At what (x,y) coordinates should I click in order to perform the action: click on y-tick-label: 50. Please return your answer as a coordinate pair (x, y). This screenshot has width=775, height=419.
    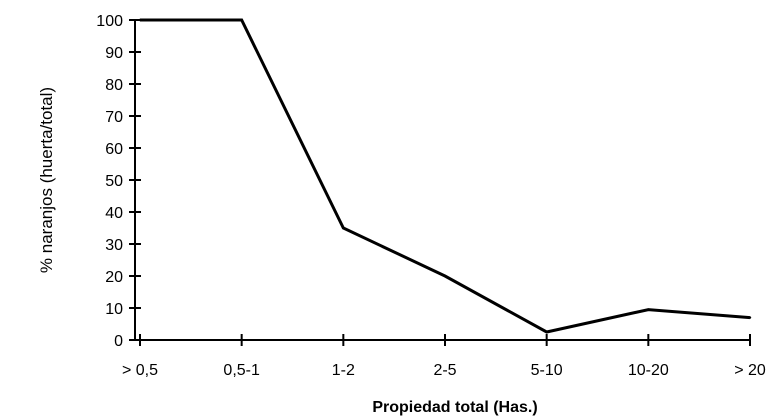
    Looking at the image, I should click on (114, 181).